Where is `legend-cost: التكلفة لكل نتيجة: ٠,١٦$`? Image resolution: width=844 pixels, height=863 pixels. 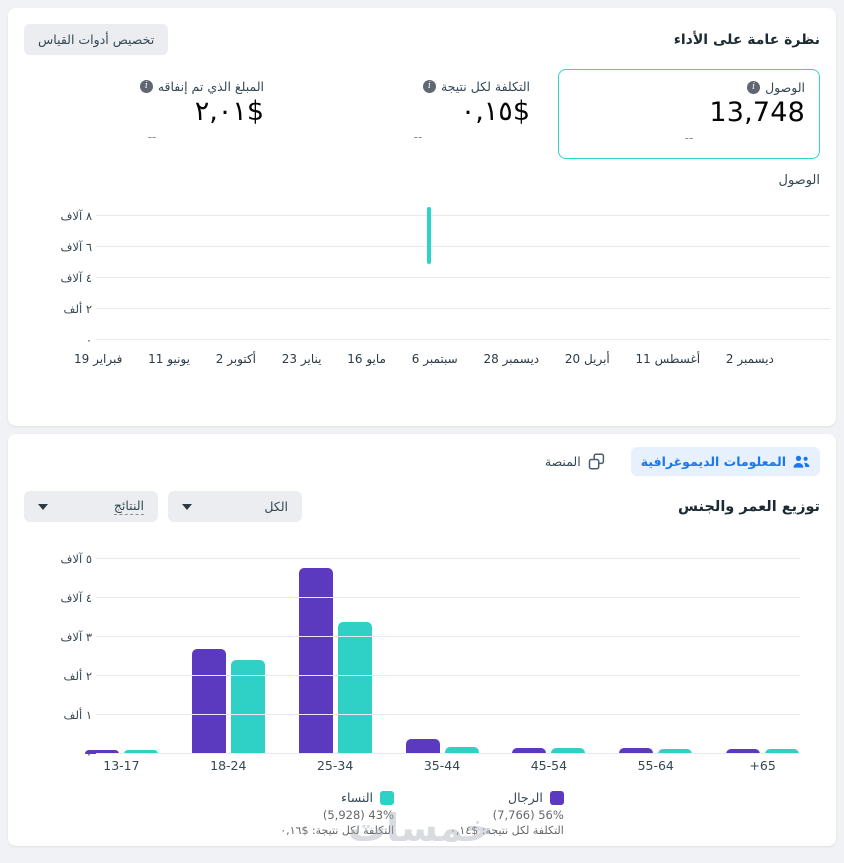
legend-cost: التكلفة لكل نتيجة: ٠,١٦$ is located at coordinates (337, 830).